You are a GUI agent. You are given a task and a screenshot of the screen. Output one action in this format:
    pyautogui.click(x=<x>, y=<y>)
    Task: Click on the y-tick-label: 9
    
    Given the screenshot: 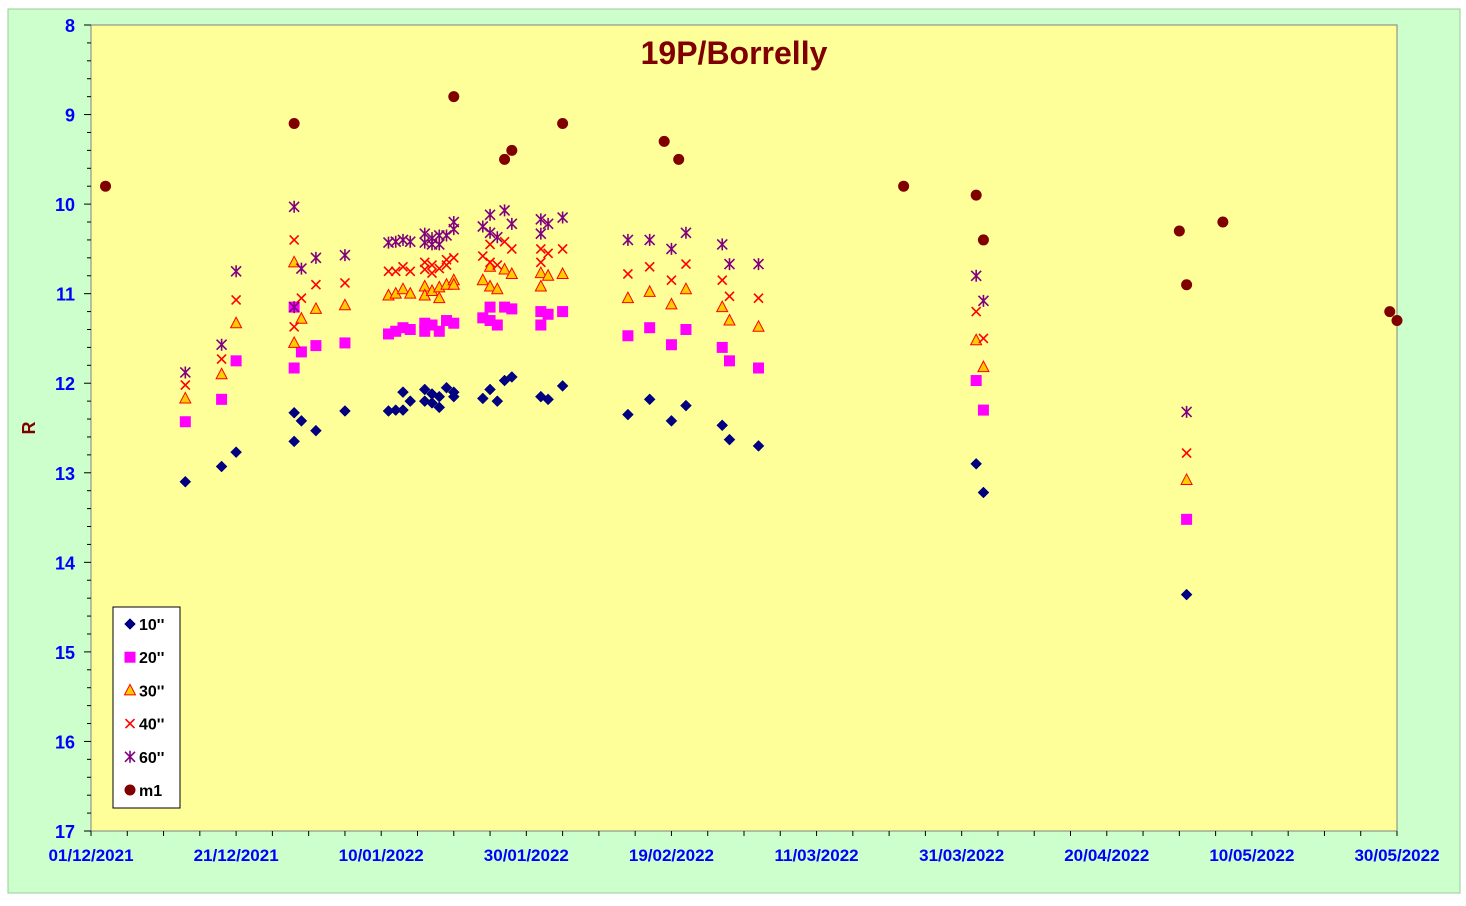 What is the action you would take?
    pyautogui.click(x=70, y=116)
    